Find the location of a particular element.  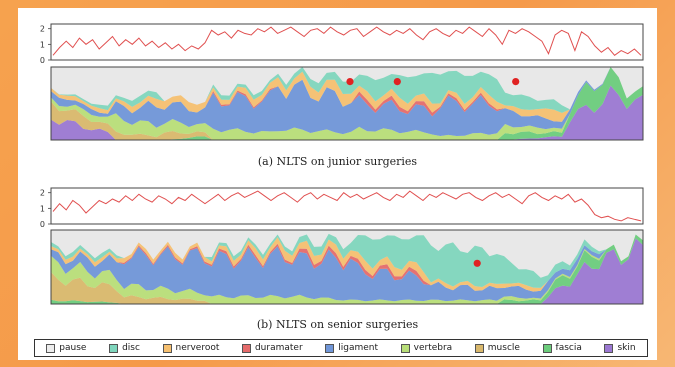

legend-label: muscle is located at coordinates (503, 348).